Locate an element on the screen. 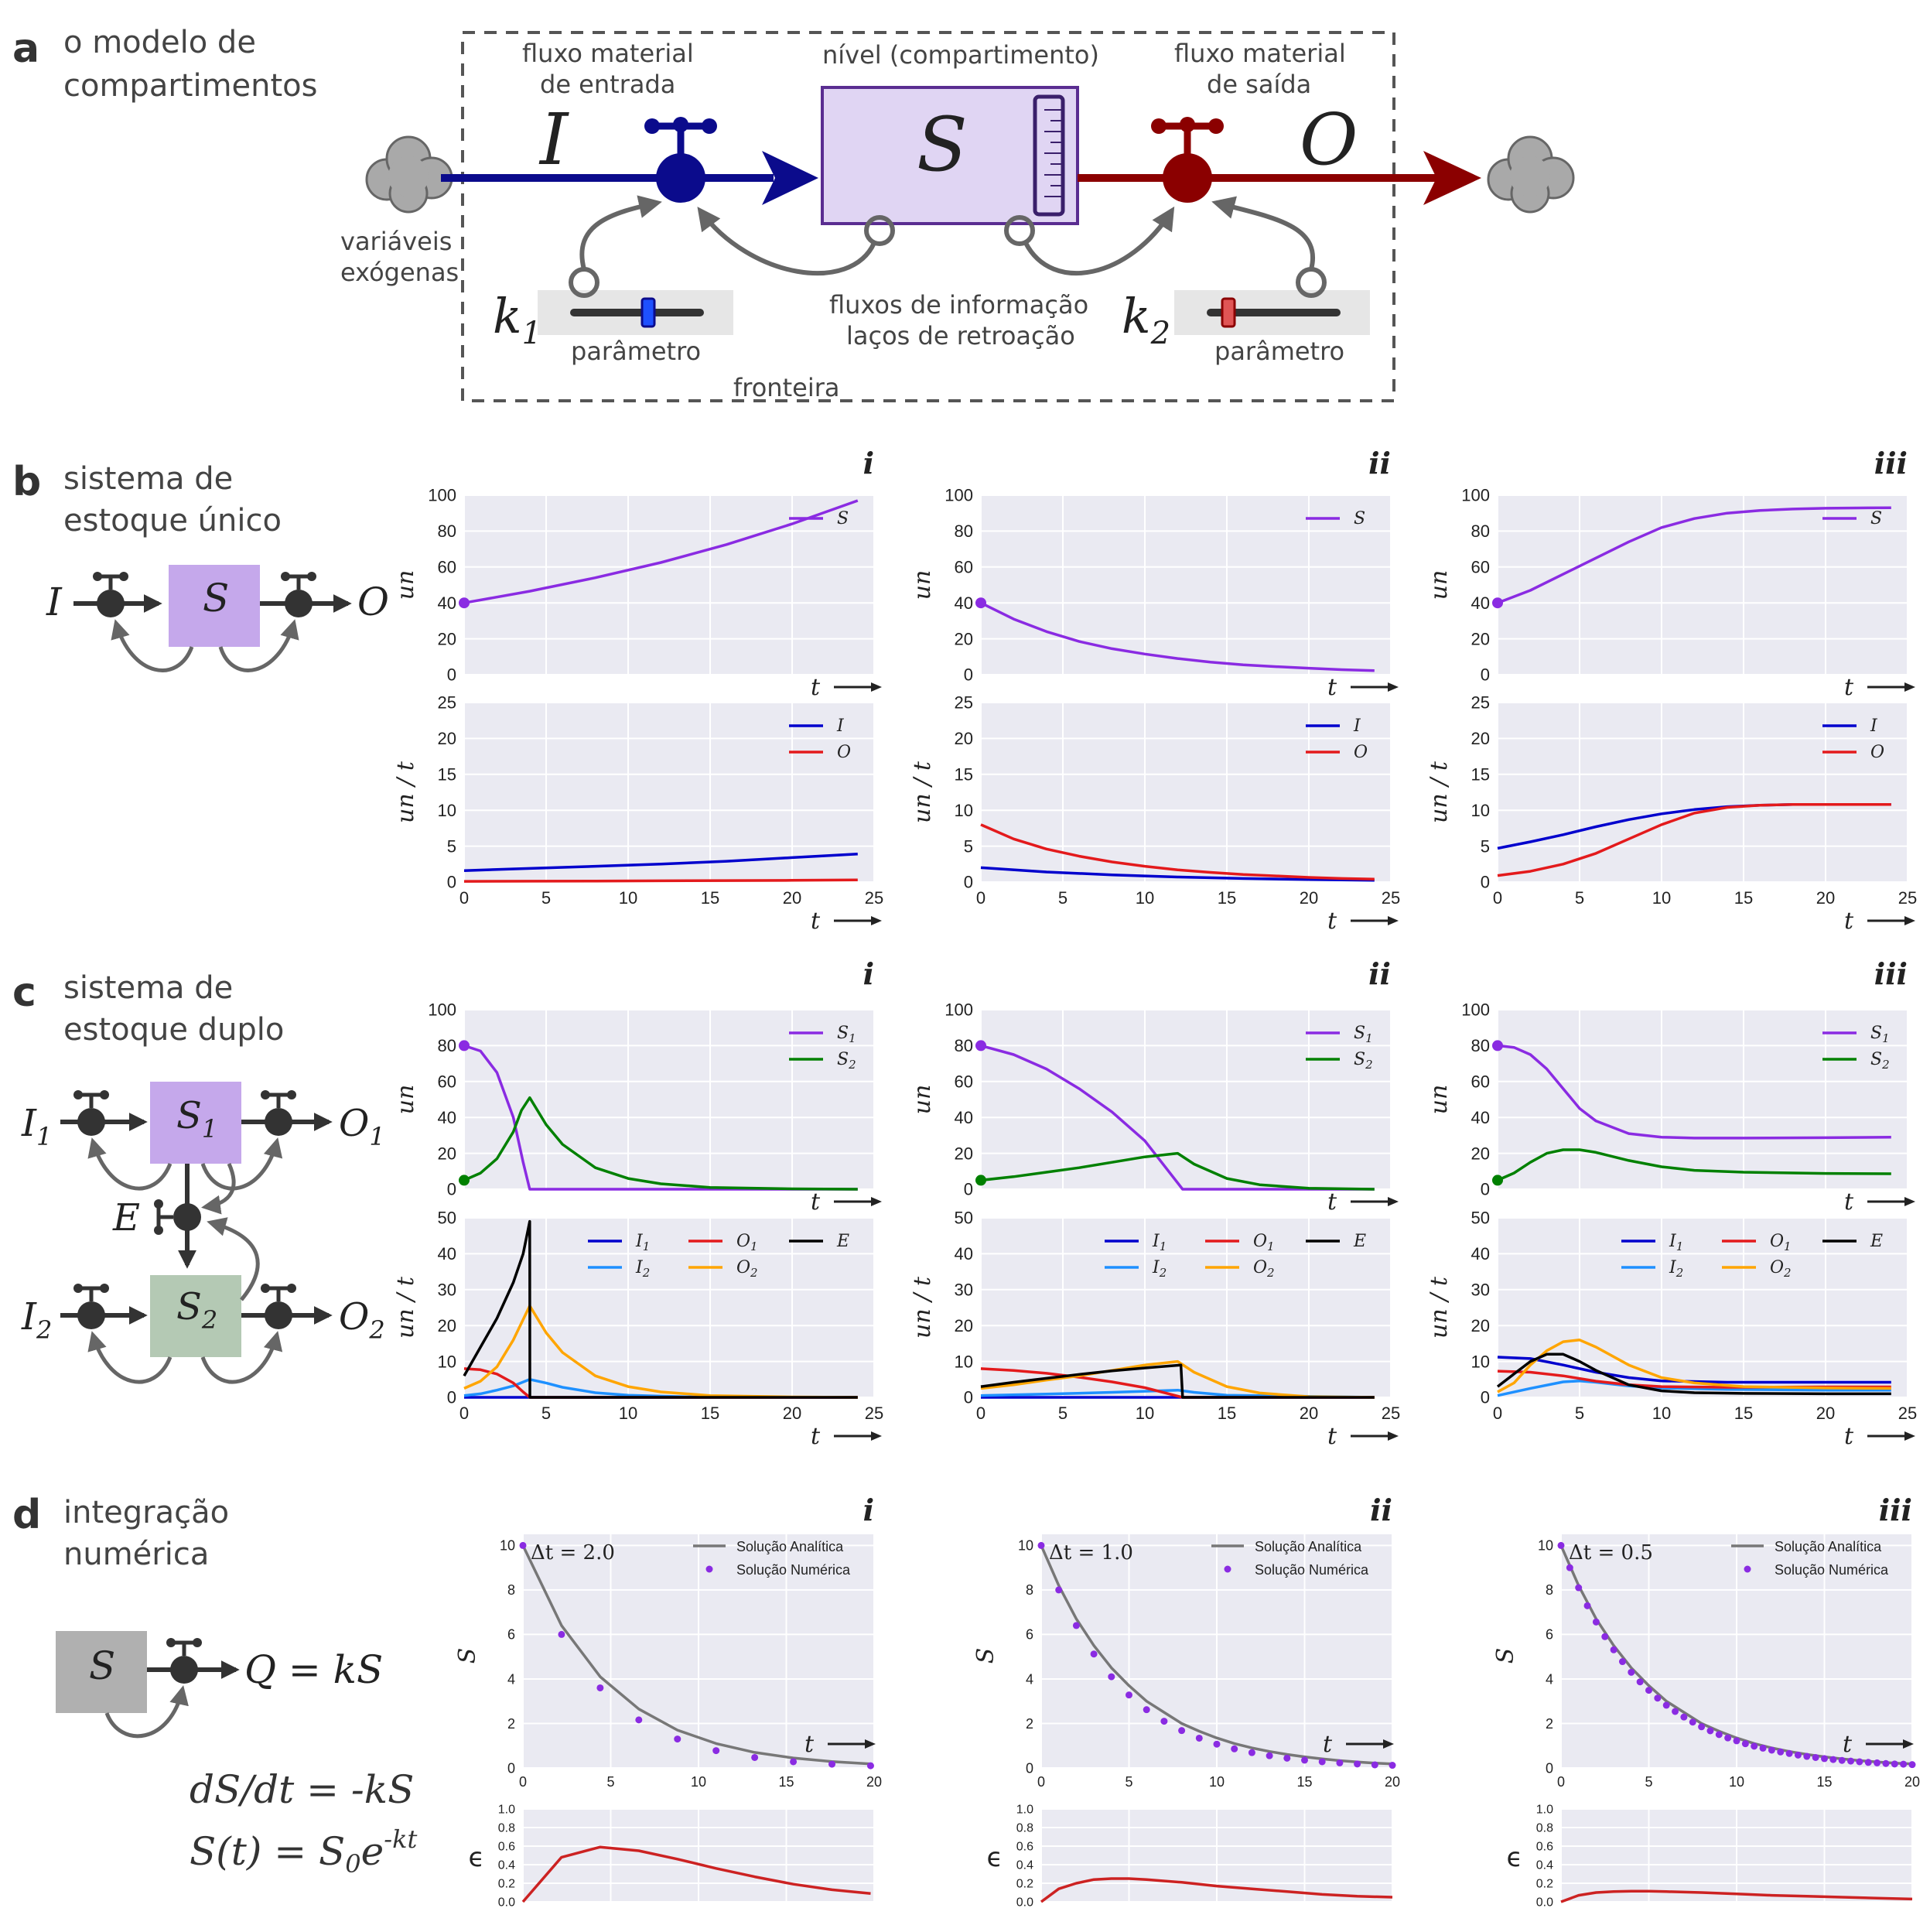 This screenshot has width=1930, height=1932. panel-b-roman-i: i is located at coordinates (868, 463).